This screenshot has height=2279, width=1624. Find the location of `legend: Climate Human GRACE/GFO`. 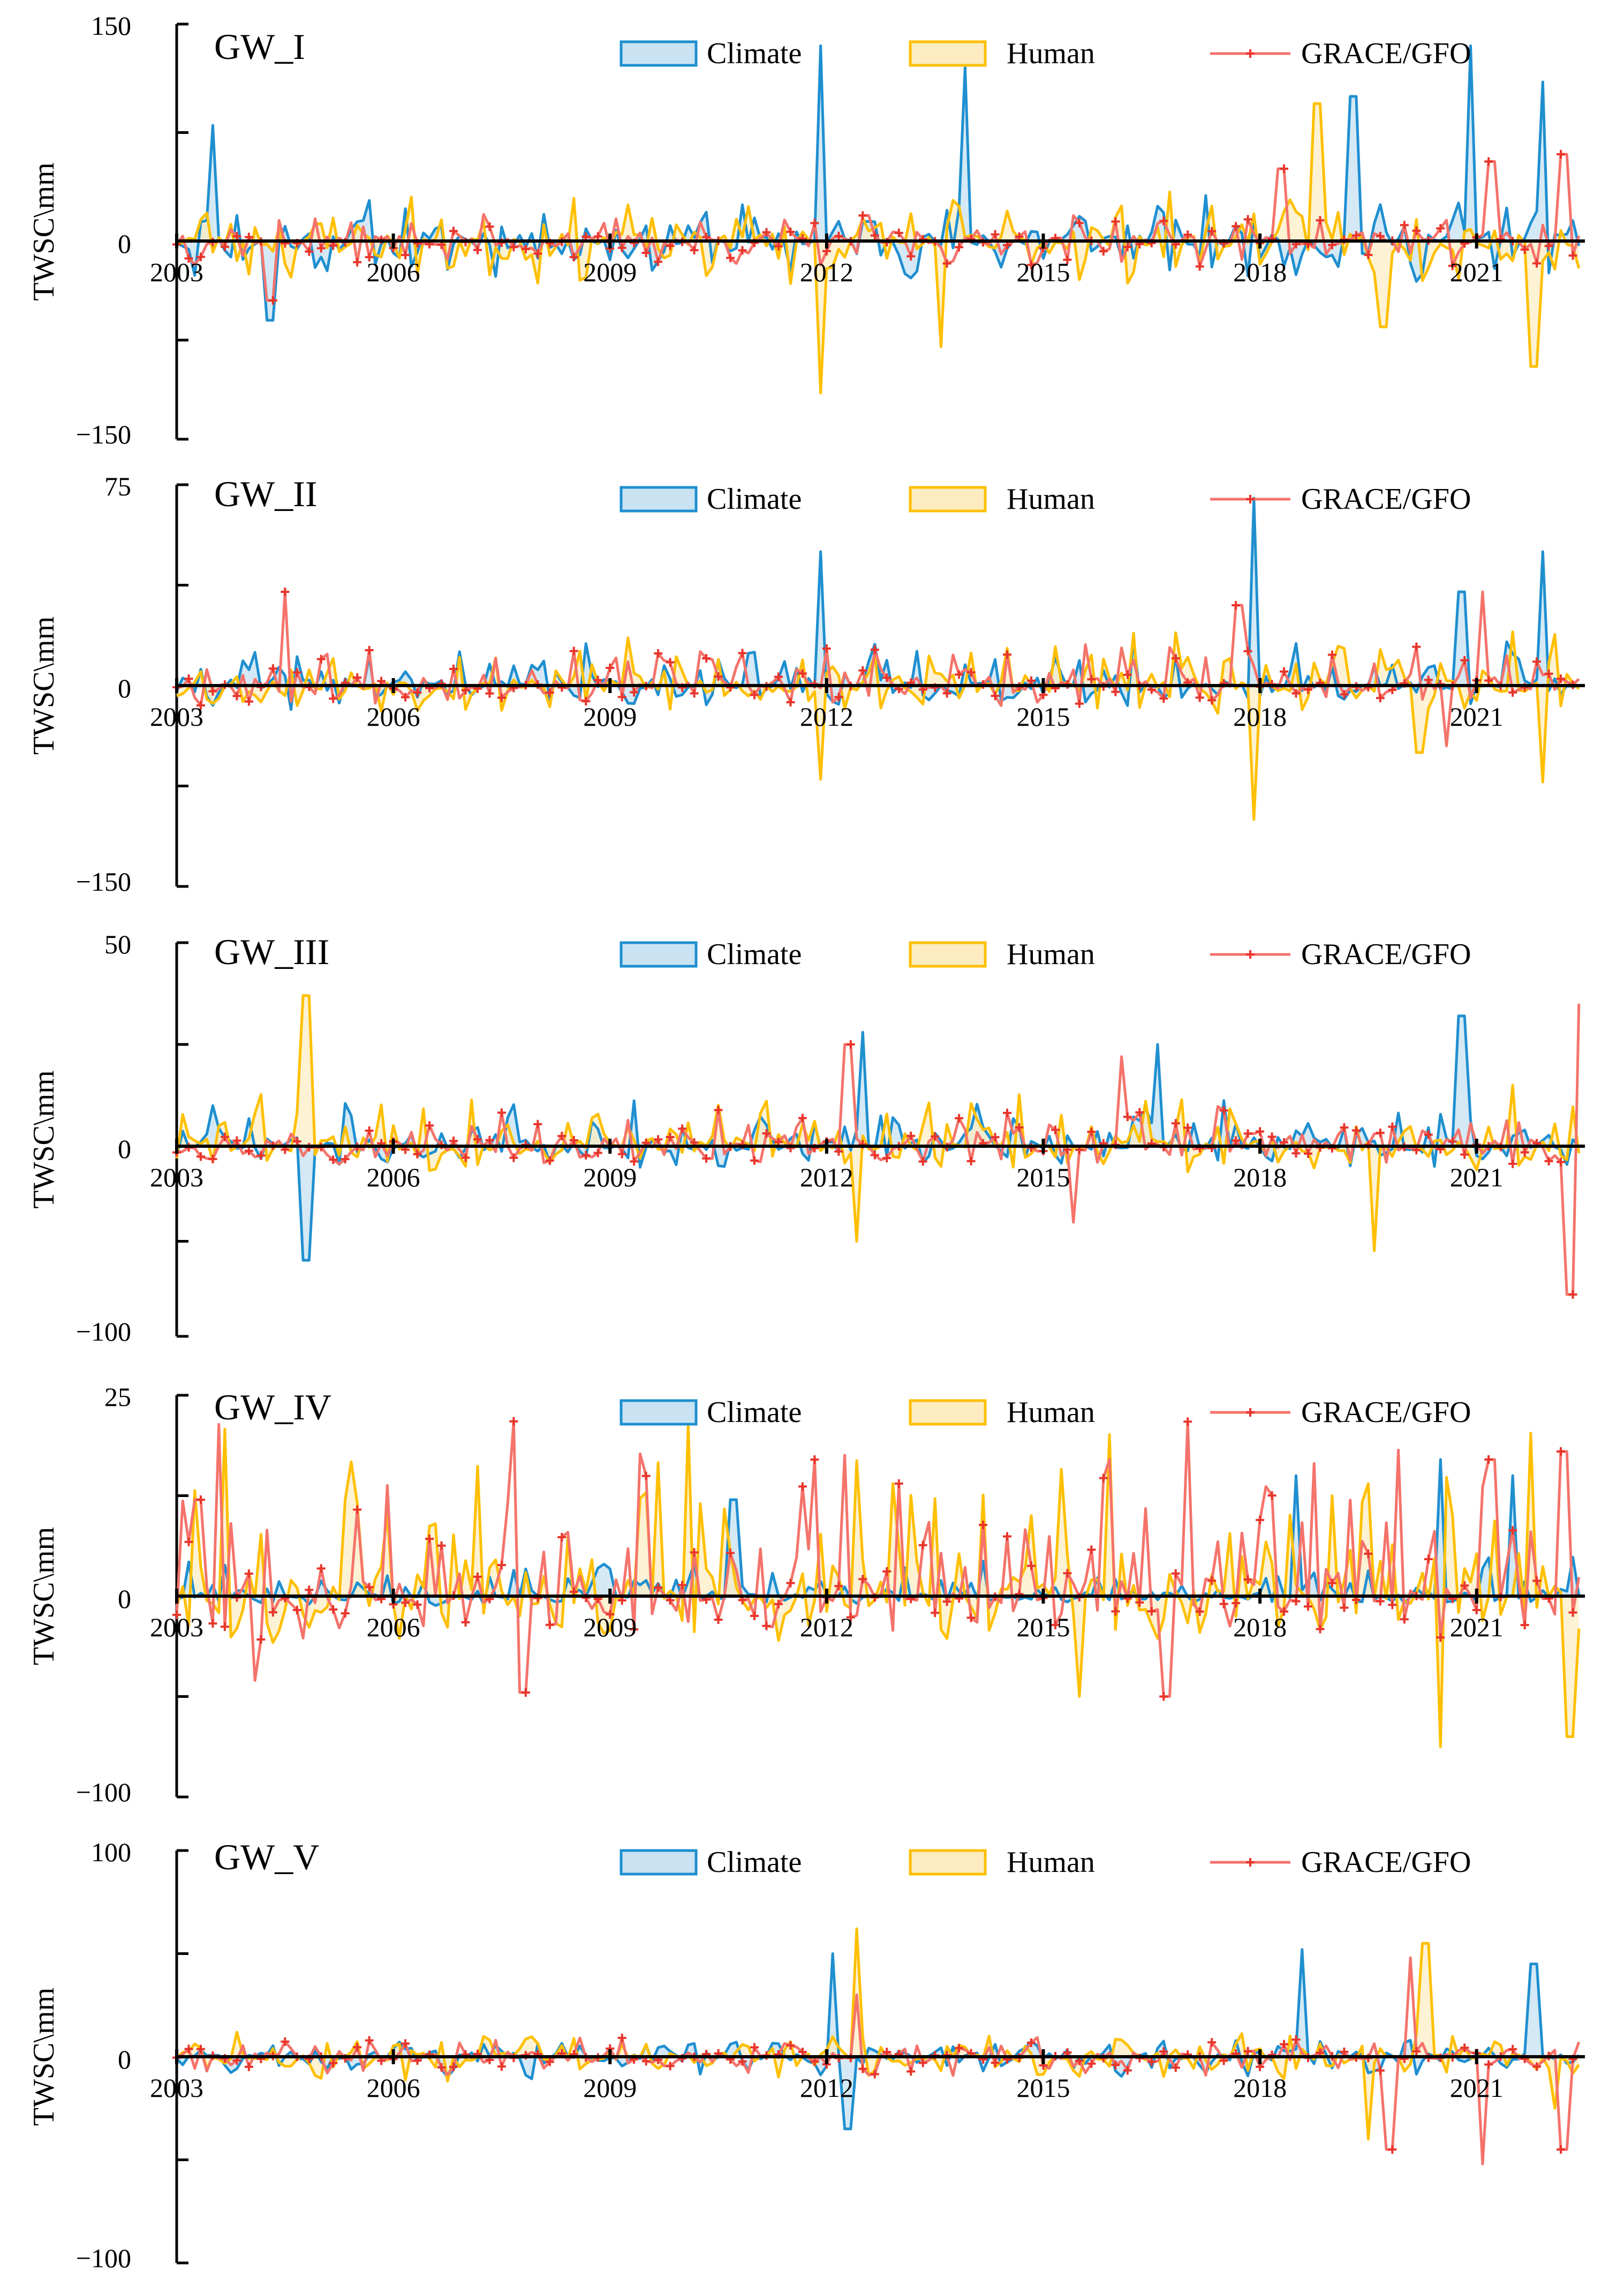

legend: Climate Human GRACE/GFO is located at coordinates (1046, 954).